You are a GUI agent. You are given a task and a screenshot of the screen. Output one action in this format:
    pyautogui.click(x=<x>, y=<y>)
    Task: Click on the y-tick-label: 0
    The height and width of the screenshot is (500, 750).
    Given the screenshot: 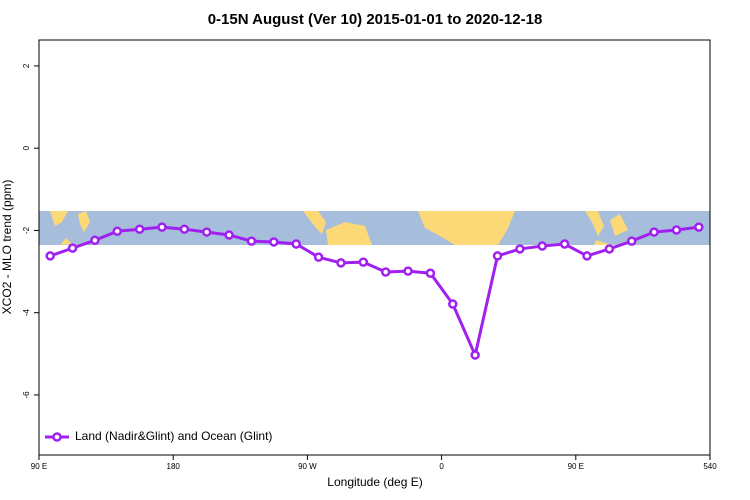 What is the action you would take?
    pyautogui.click(x=26, y=147)
    